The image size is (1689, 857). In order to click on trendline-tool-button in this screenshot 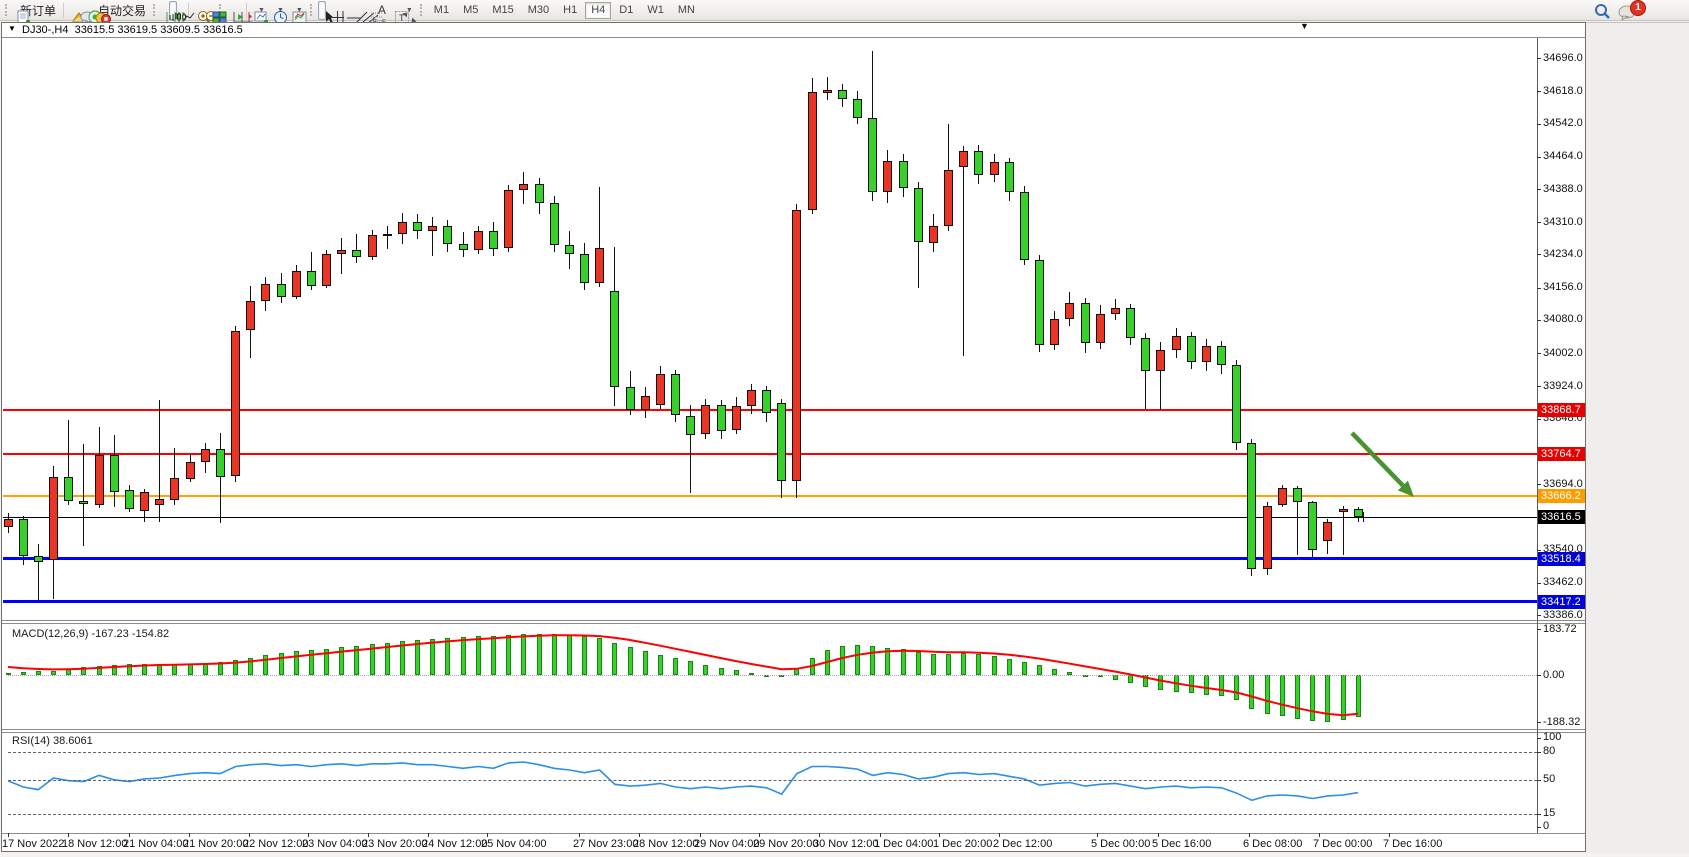, I will do `click(359, 12)`.